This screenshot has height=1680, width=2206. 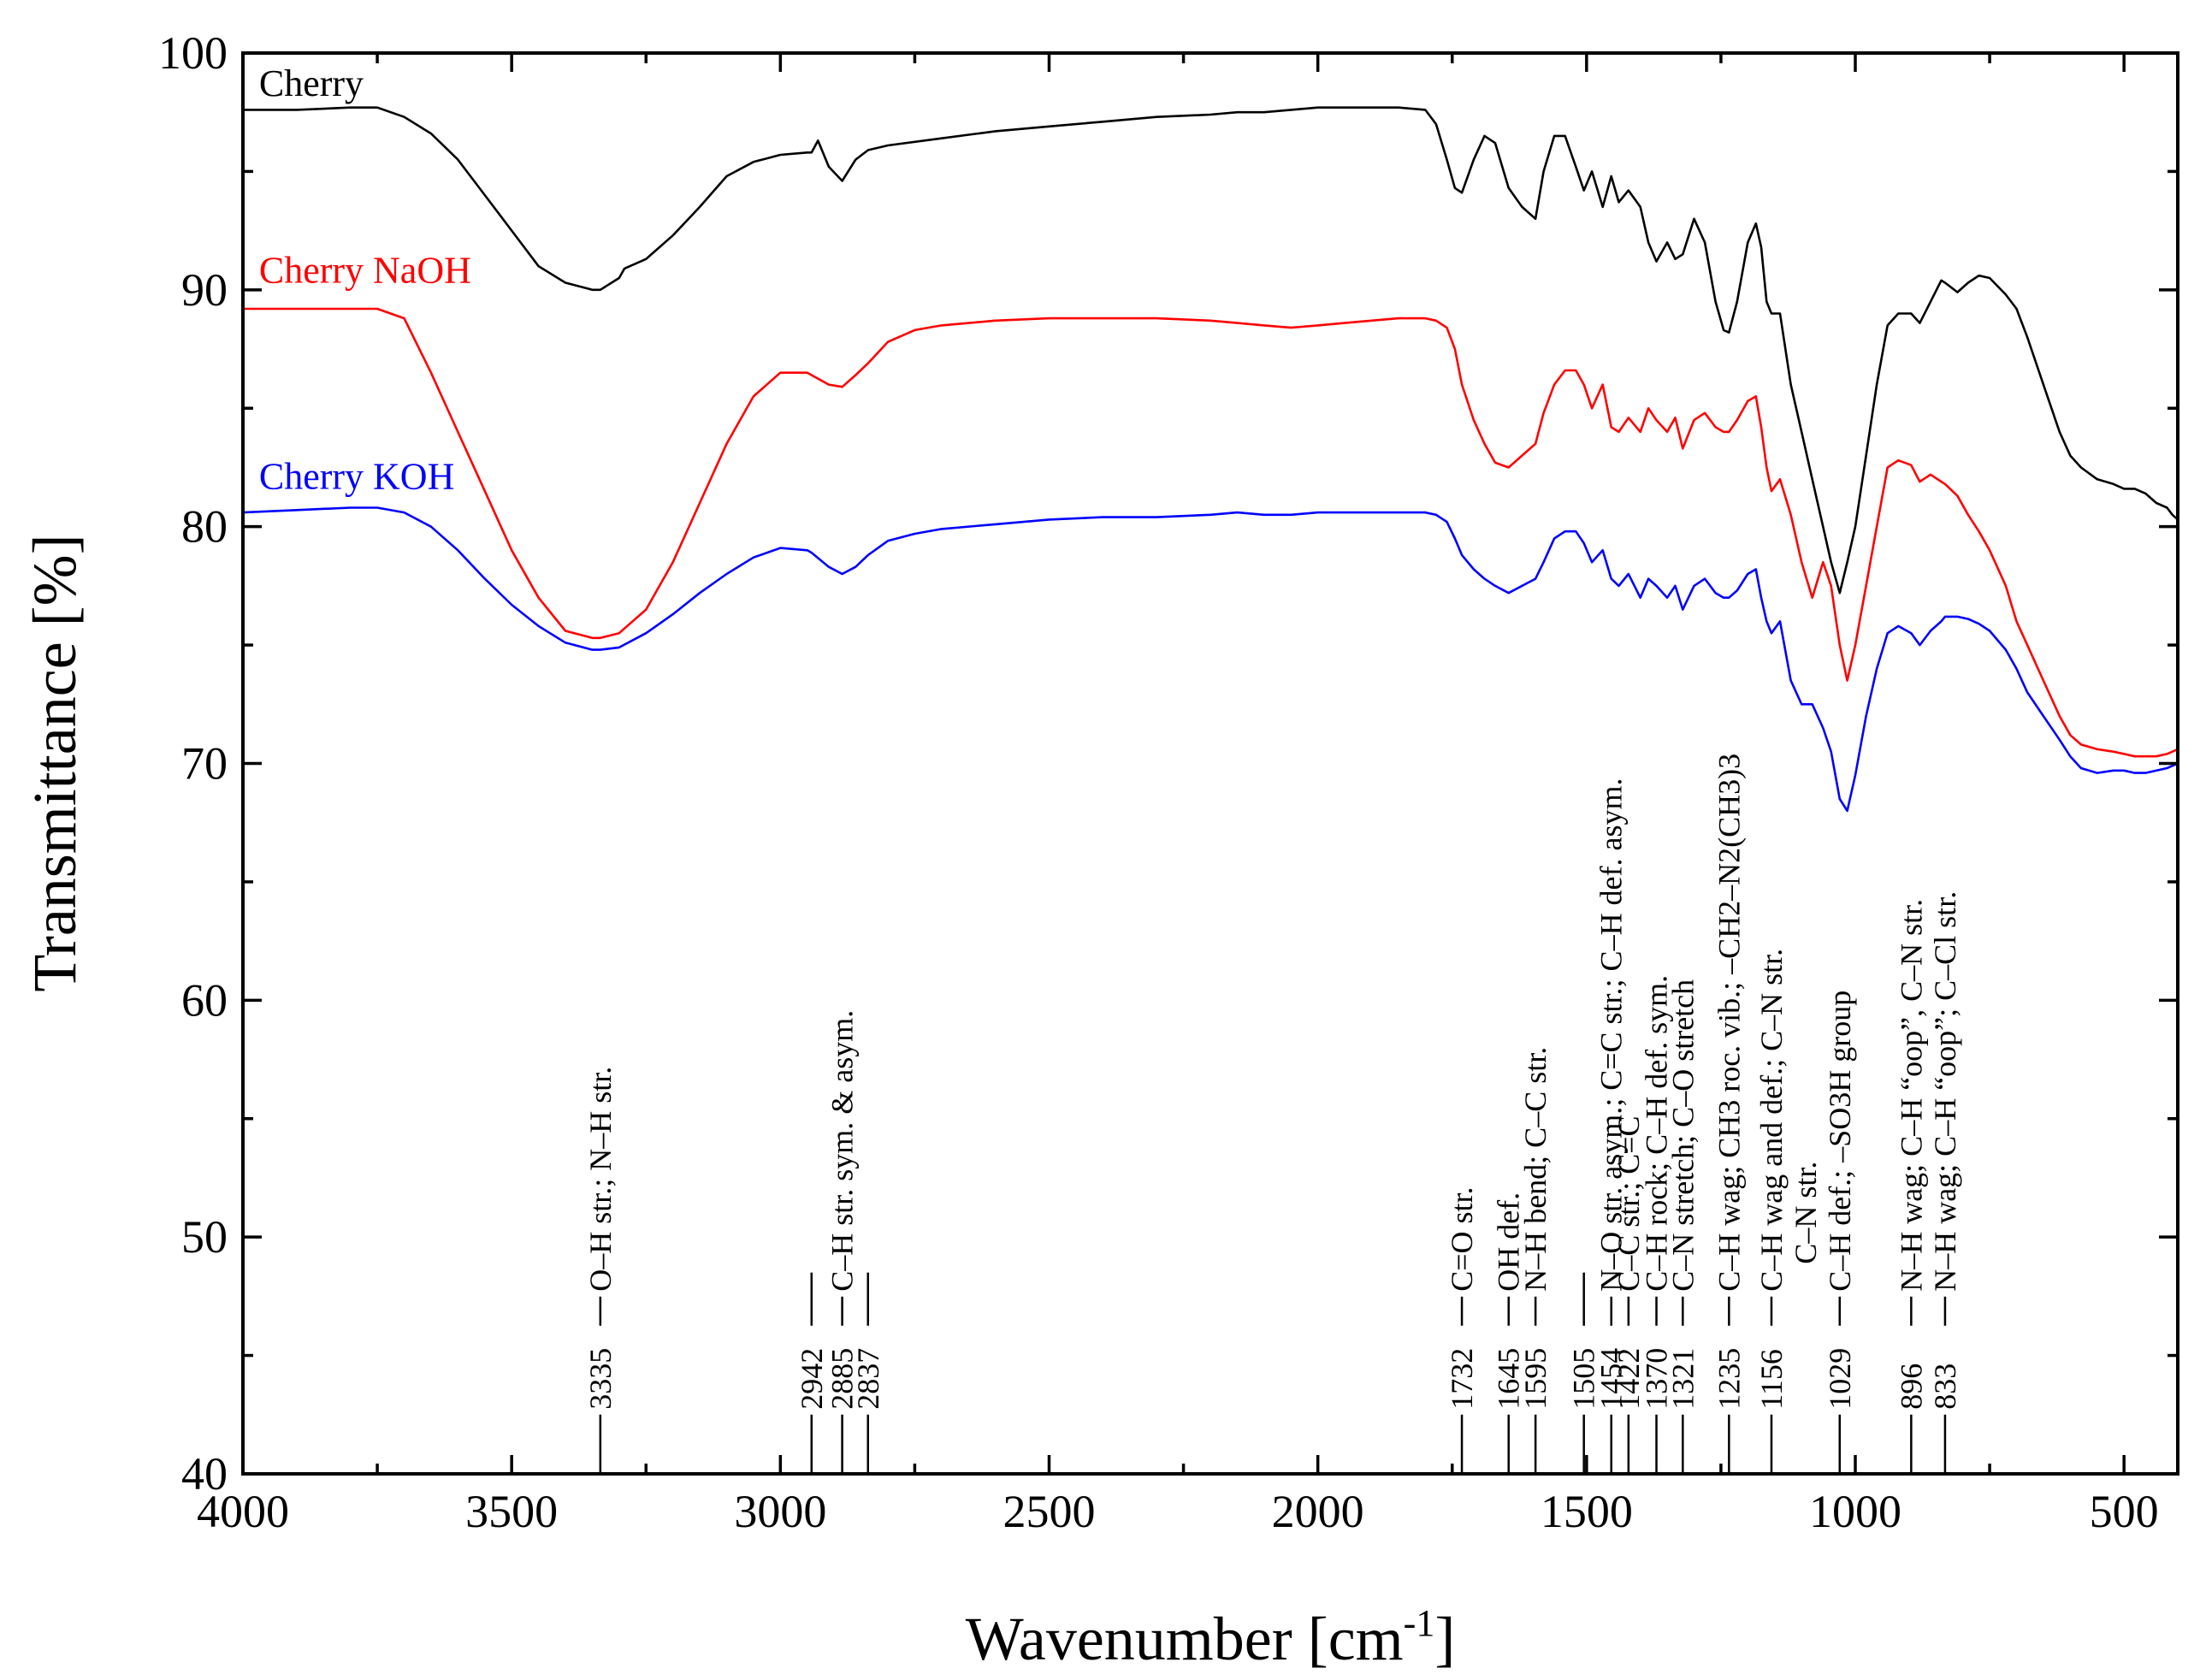 What do you see at coordinates (1682, 1379) in the screenshot?
I see `peak-wavenumber-label: 1321` at bounding box center [1682, 1379].